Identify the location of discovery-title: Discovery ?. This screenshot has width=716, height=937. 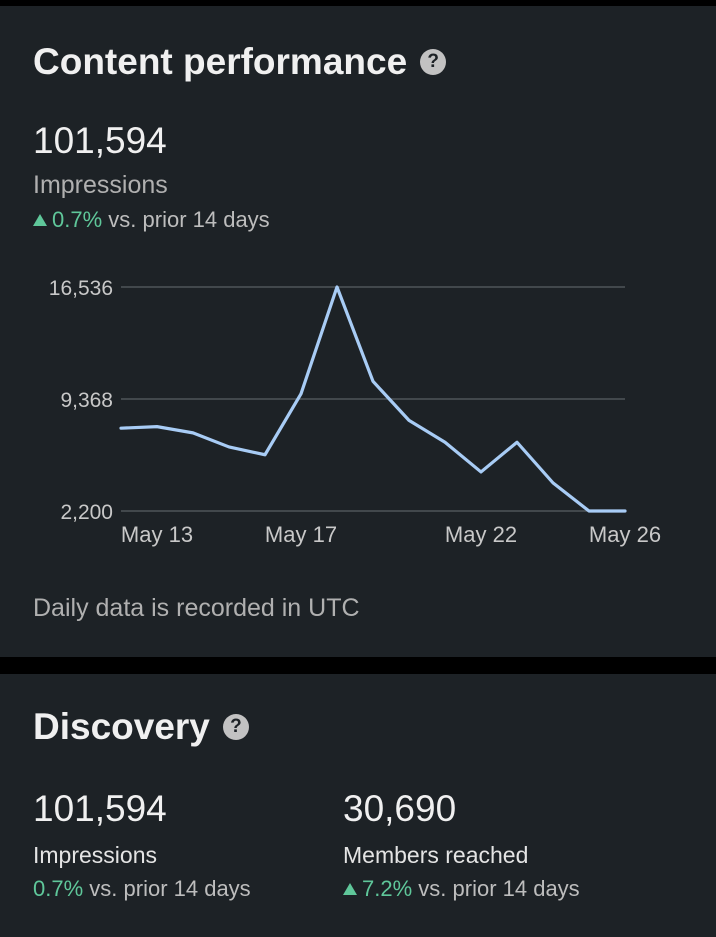
(141, 727).